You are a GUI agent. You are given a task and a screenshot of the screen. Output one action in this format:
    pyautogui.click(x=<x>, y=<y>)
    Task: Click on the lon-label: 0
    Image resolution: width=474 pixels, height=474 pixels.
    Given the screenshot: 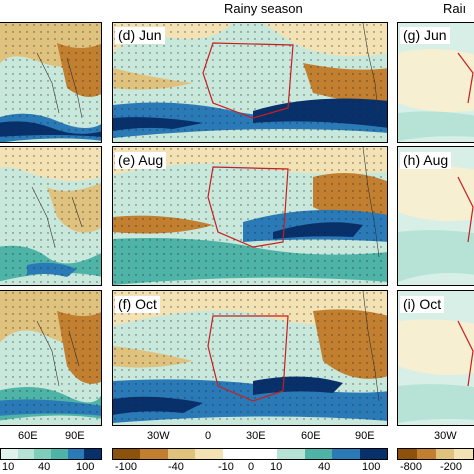 What is the action you would take?
    pyautogui.click(x=208, y=436)
    